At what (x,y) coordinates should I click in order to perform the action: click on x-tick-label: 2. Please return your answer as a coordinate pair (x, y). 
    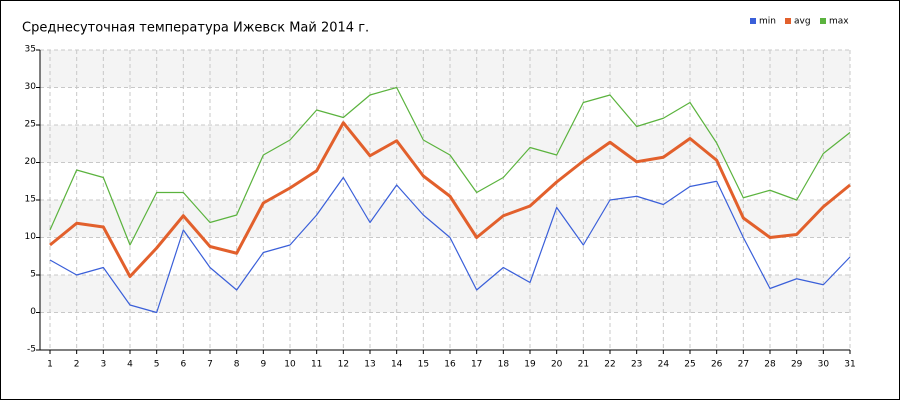
    Looking at the image, I should click on (77, 365).